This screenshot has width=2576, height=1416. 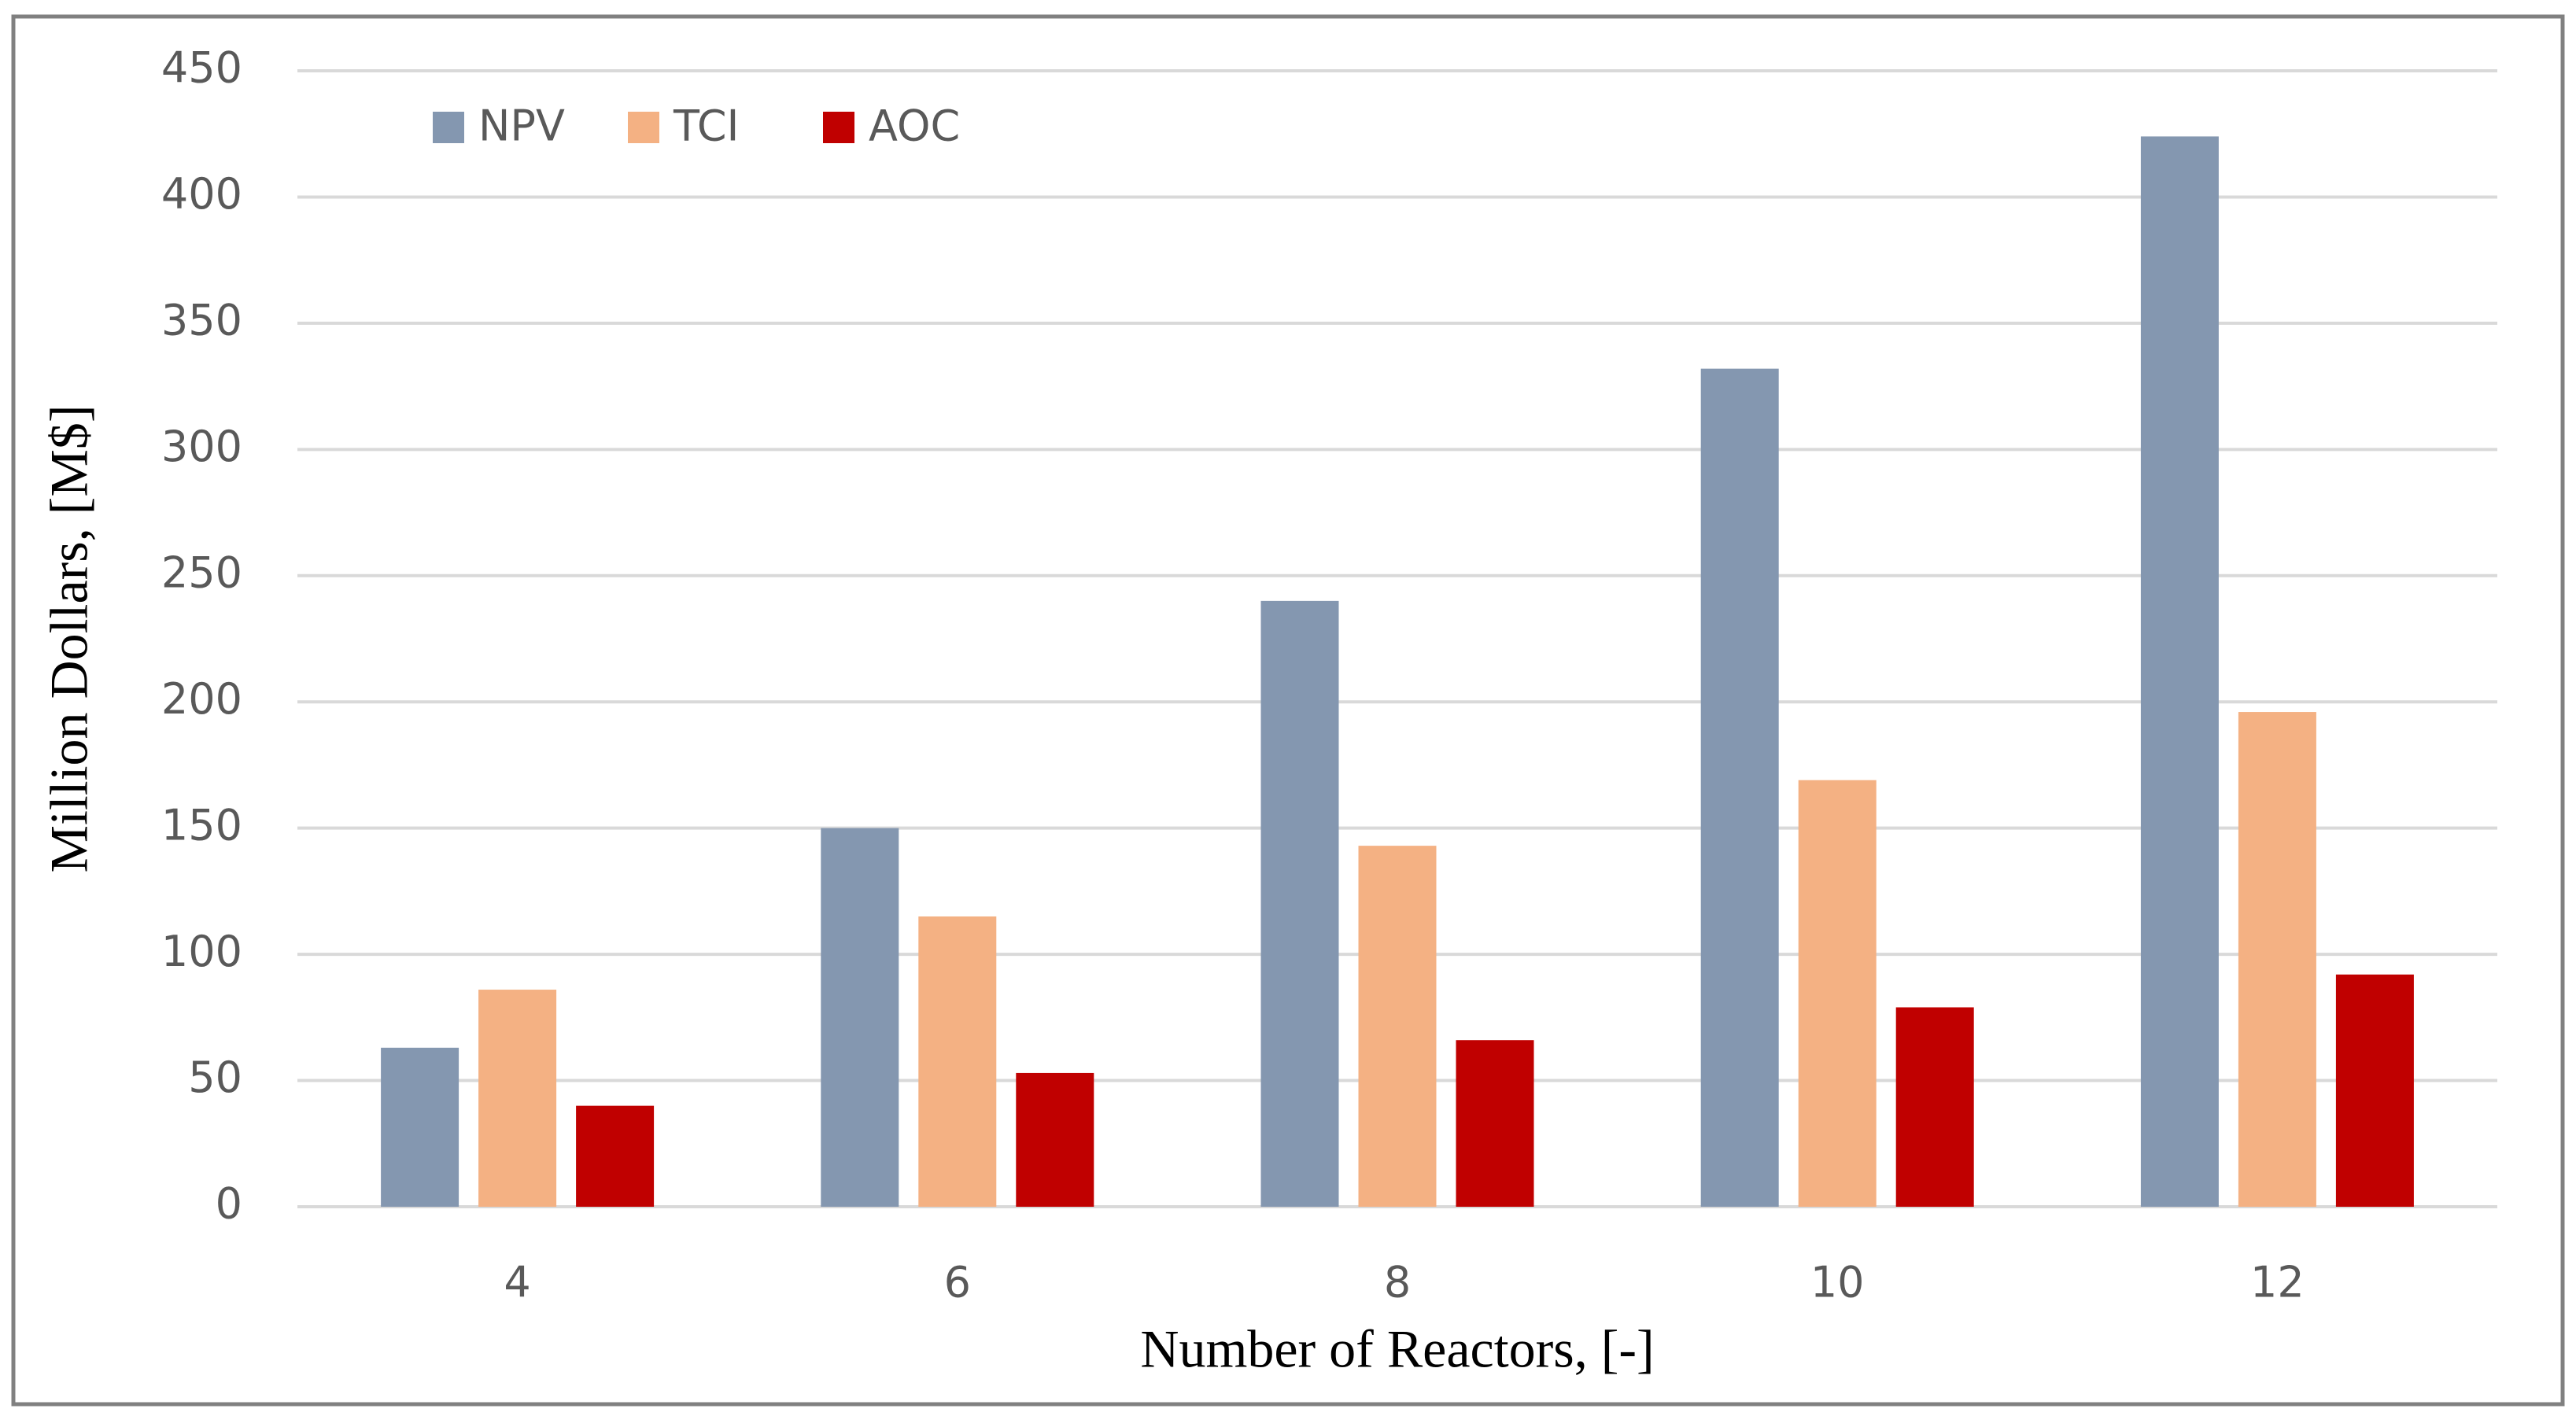 I want to click on y-tick-label: 150, so click(x=201, y=825).